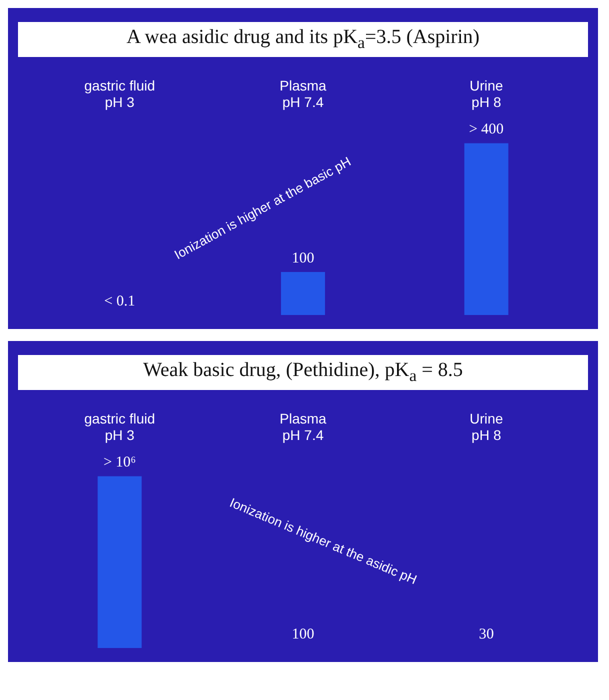 This screenshot has height=700, width=609. What do you see at coordinates (120, 301) in the screenshot?
I see `data-label: < 0.1` at bounding box center [120, 301].